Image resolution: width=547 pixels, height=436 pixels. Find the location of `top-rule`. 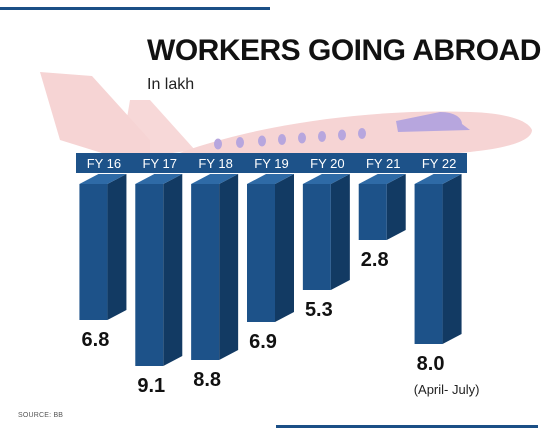

top-rule is located at coordinates (135, 8).